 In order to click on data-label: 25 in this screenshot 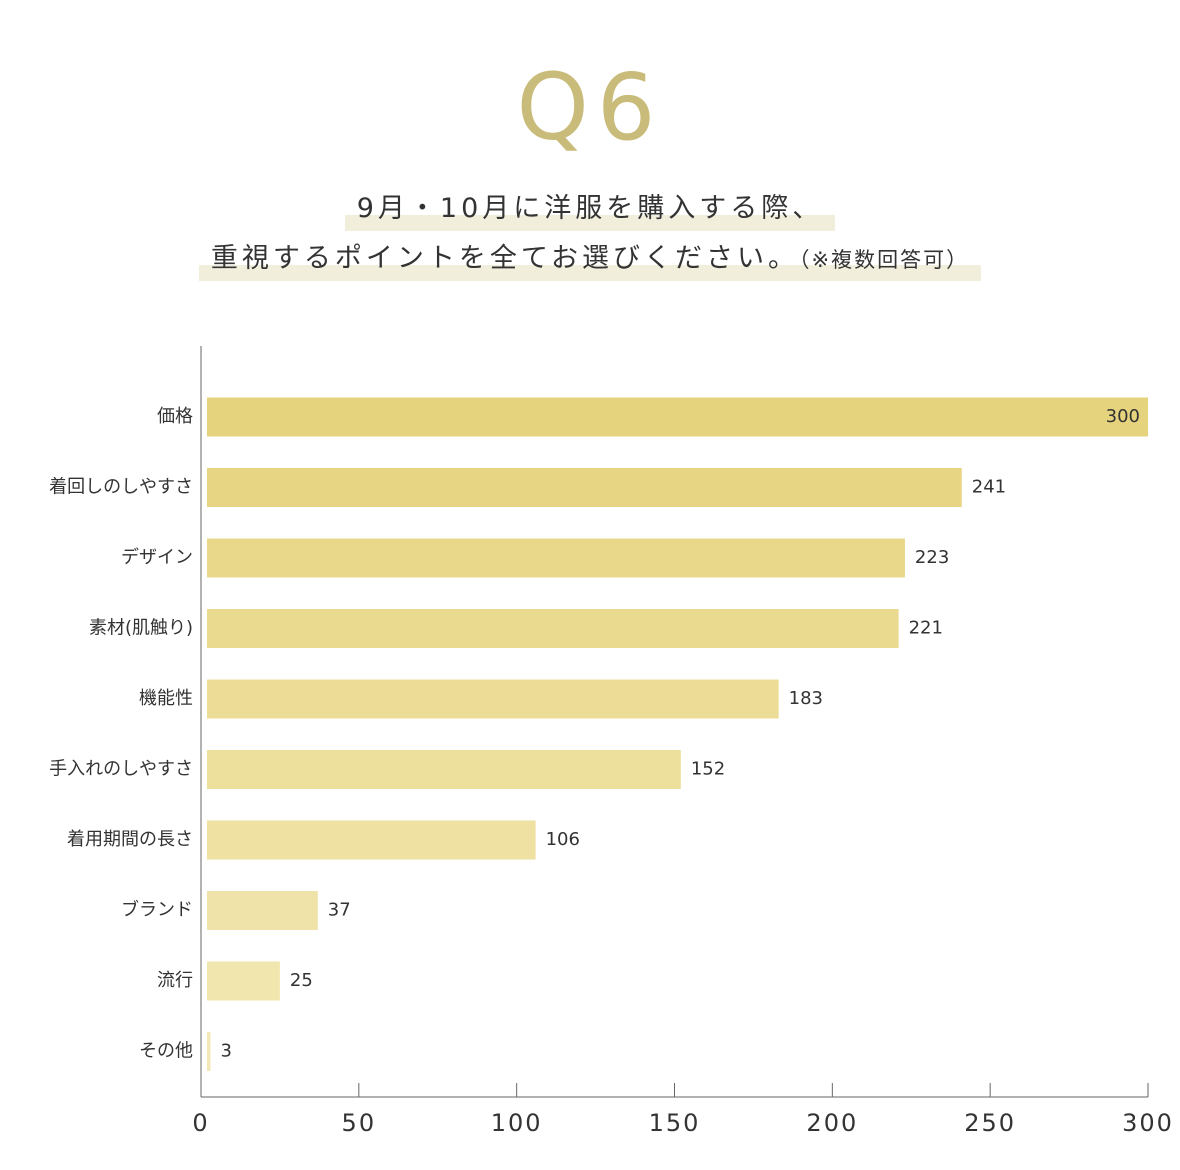, I will do `click(301, 980)`.